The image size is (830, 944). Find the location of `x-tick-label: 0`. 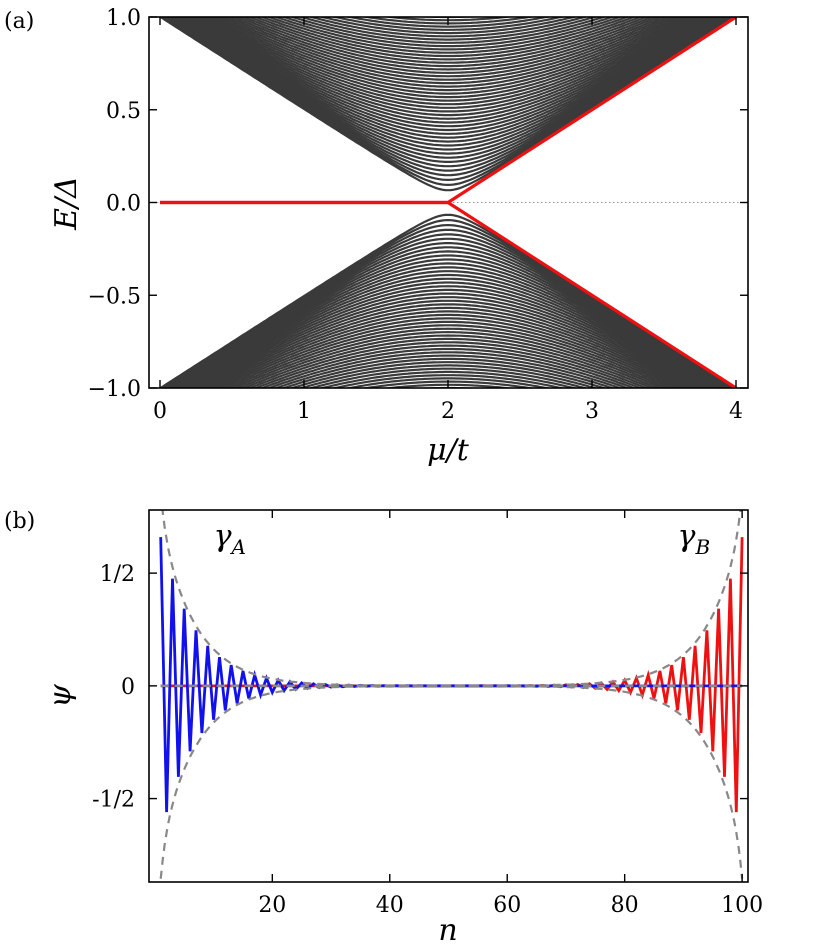

x-tick-label: 0 is located at coordinates (160, 411).